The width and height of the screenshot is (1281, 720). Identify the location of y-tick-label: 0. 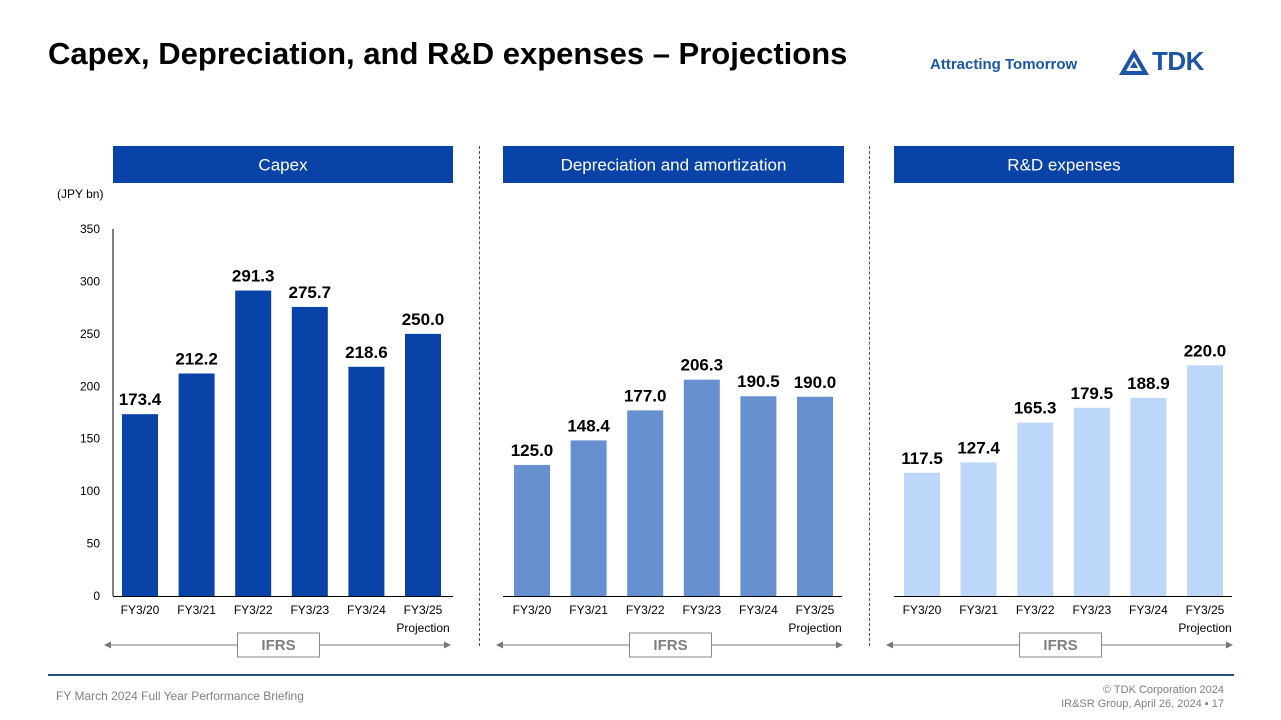
(96, 596).